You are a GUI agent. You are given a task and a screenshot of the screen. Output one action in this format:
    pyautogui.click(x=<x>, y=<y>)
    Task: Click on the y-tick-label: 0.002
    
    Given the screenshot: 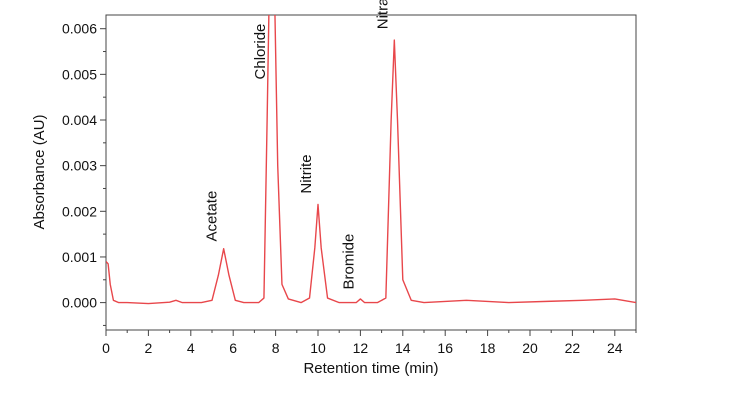 What is the action you would take?
    pyautogui.click(x=79, y=211)
    